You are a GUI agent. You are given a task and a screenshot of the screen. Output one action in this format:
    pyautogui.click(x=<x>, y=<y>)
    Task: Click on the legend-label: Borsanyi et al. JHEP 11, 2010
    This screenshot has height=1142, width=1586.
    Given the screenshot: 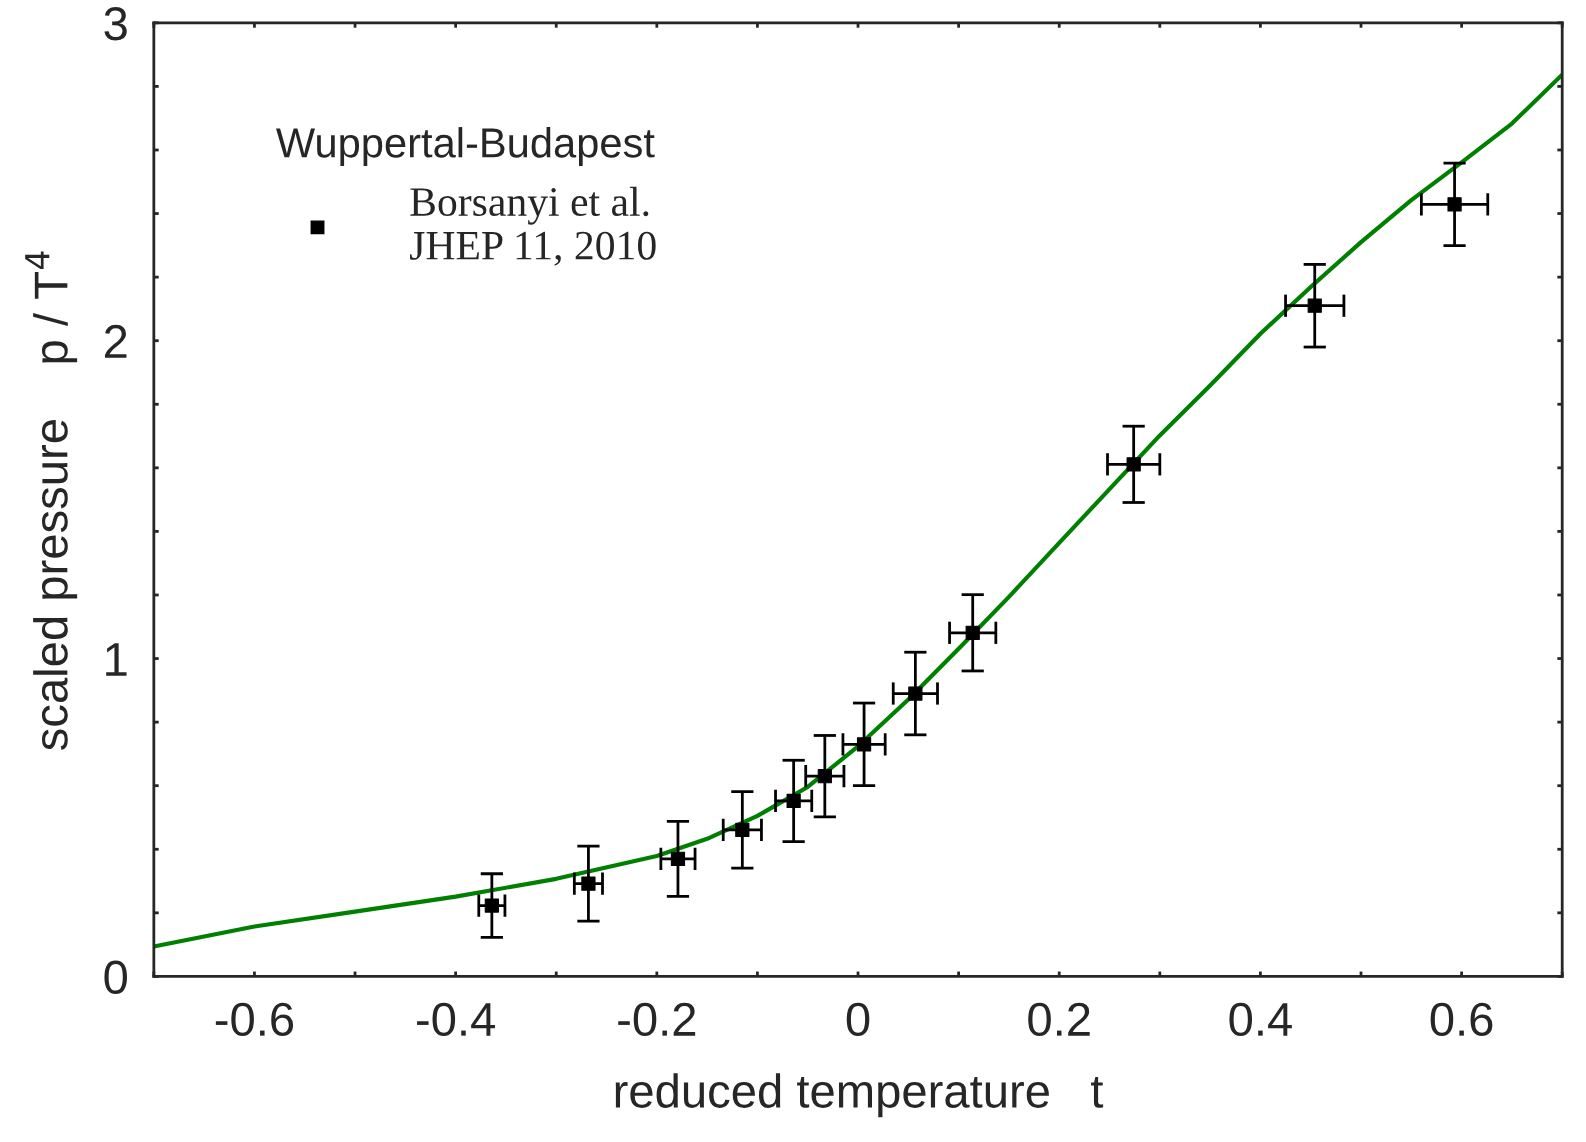 What is the action you would take?
    pyautogui.click(x=533, y=226)
    